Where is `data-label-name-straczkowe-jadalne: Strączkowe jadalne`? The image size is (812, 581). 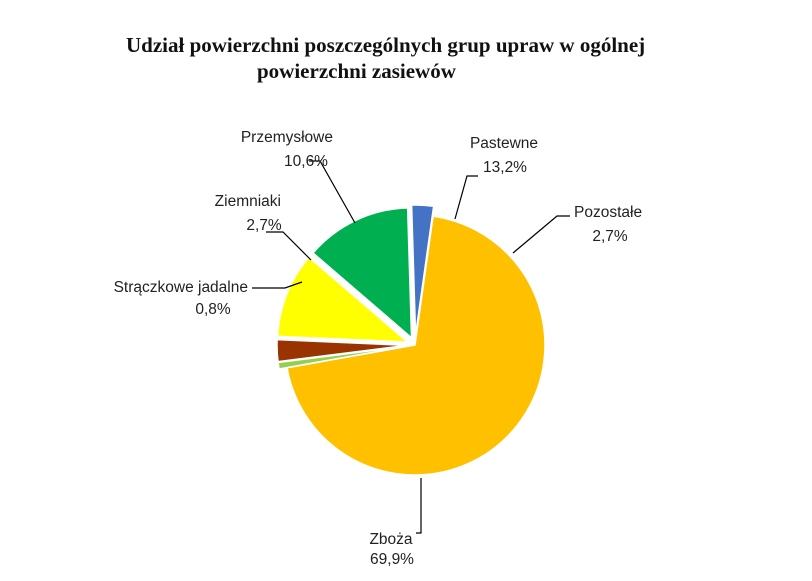
data-label-name-straczkowe-jadalne: Strączkowe jadalne is located at coordinates (181, 287).